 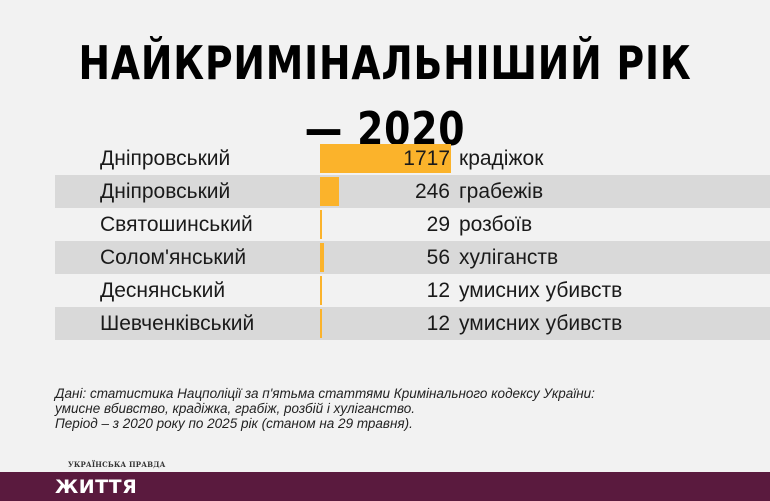 What do you see at coordinates (385, 486) in the screenshot?
I see `footer-bar: ЖИТТЯ` at bounding box center [385, 486].